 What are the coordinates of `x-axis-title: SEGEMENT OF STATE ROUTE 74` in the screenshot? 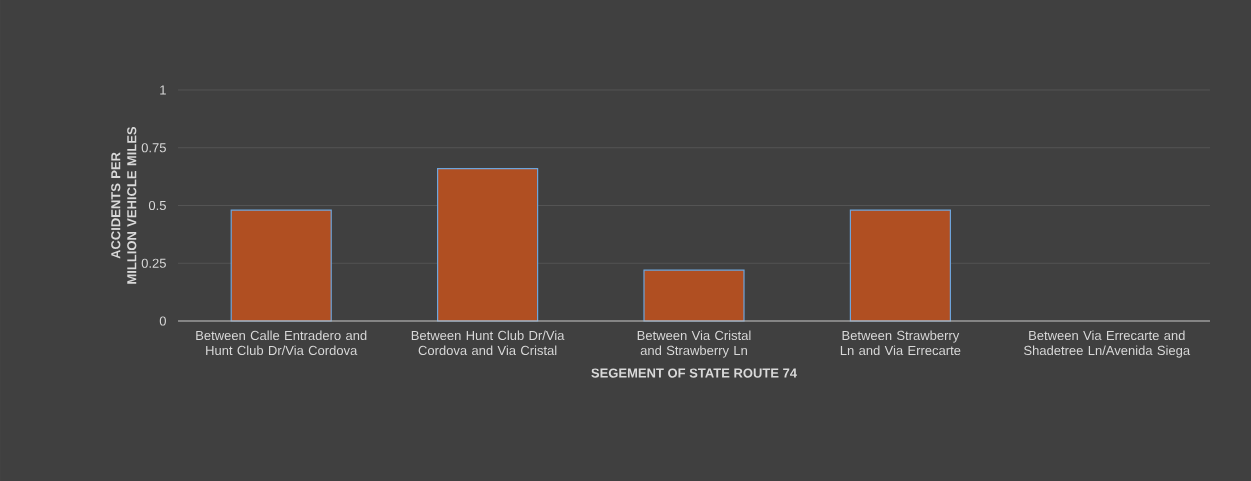 It's located at (694, 373).